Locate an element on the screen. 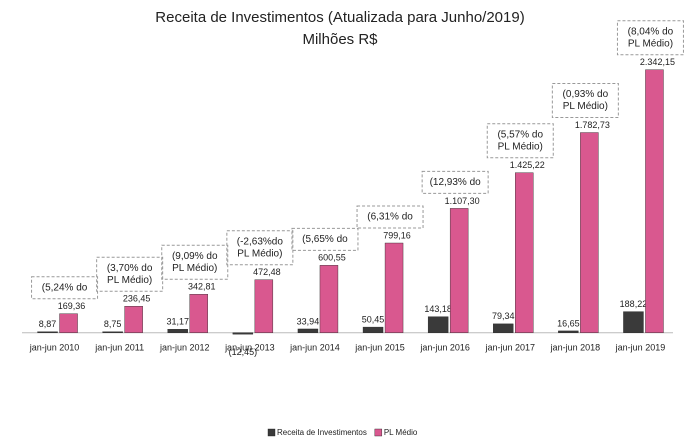 The height and width of the screenshot is (442, 695). value-label: 169,36 is located at coordinates (72, 306).